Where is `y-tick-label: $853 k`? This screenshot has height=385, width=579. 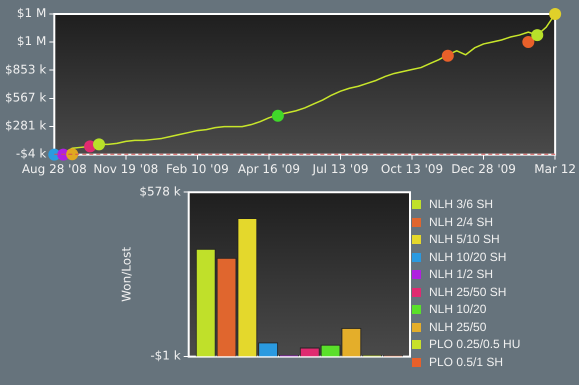 y-tick-label: $853 k is located at coordinates (25, 69).